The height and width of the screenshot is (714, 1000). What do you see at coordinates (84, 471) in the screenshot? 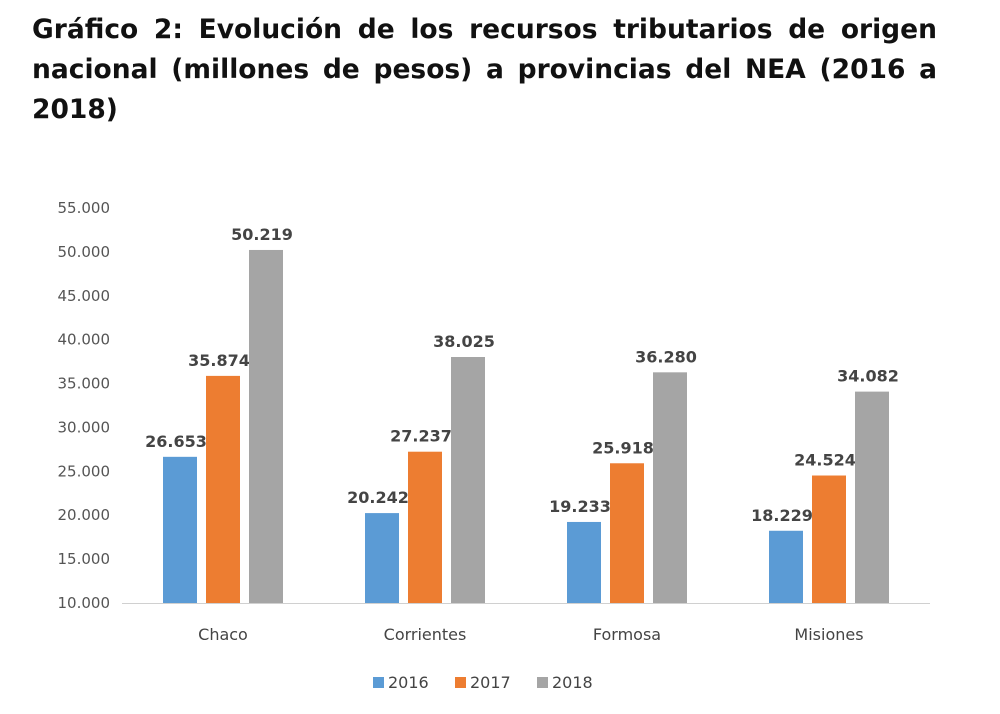
I see `y-tick-label: 25.000` at bounding box center [84, 471].